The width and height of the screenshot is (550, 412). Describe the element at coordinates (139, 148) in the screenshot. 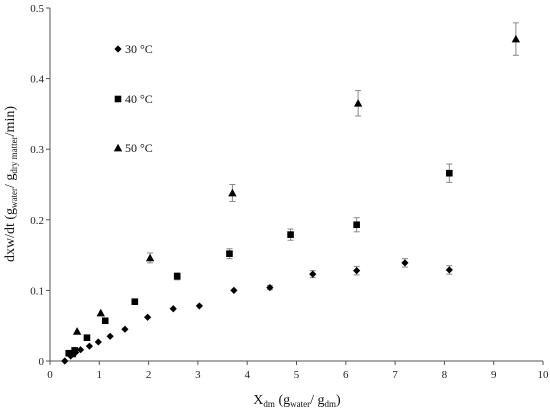

I see `legend-label: 50 °C` at that location.